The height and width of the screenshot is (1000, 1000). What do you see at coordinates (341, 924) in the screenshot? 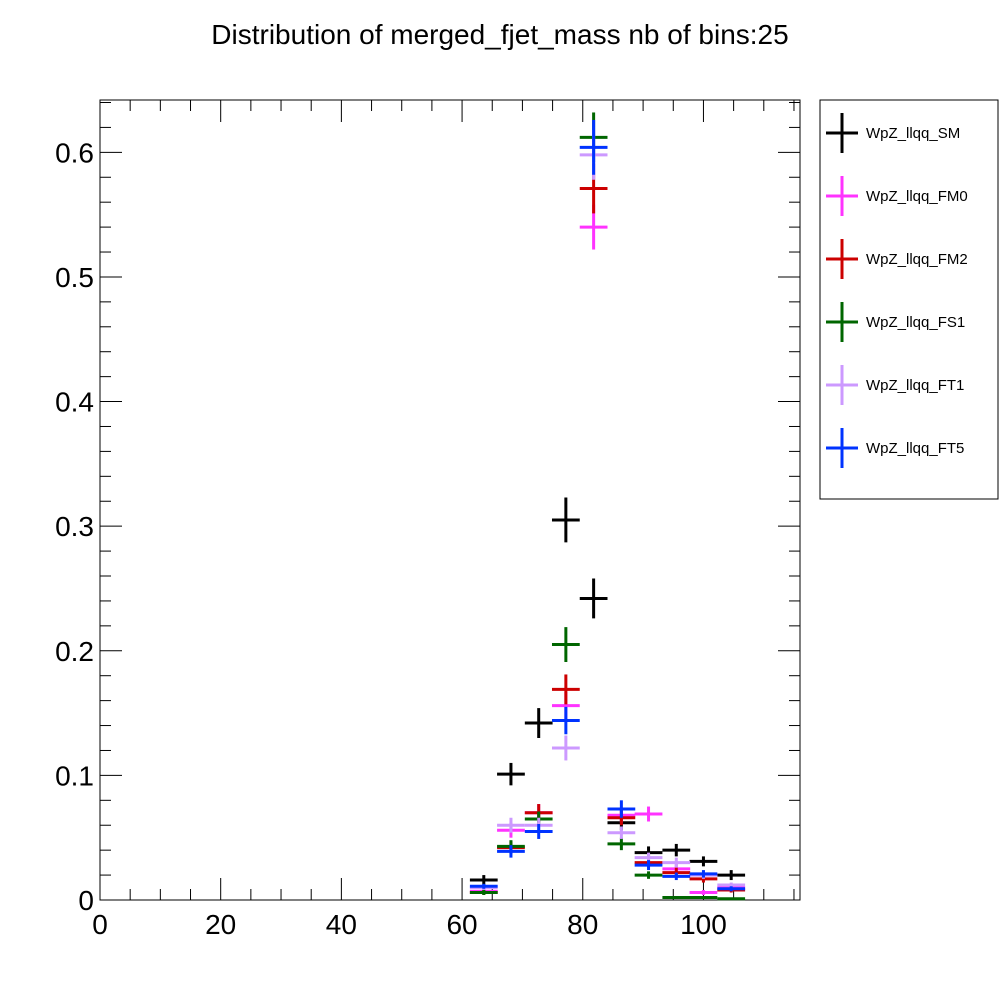
I see `x-tick-label: 40` at bounding box center [341, 924].